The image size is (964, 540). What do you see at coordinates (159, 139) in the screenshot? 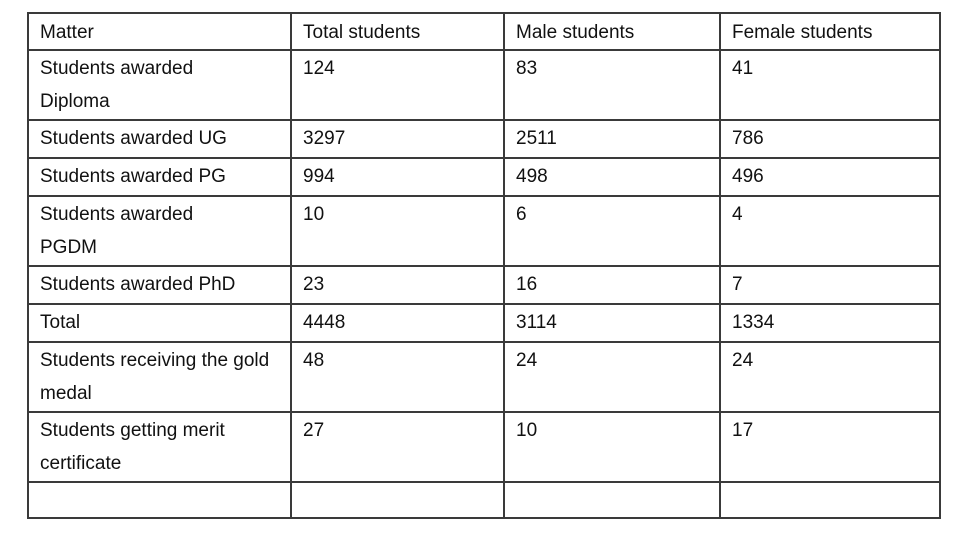
I see `cell-matter: Students awarded UG` at bounding box center [159, 139].